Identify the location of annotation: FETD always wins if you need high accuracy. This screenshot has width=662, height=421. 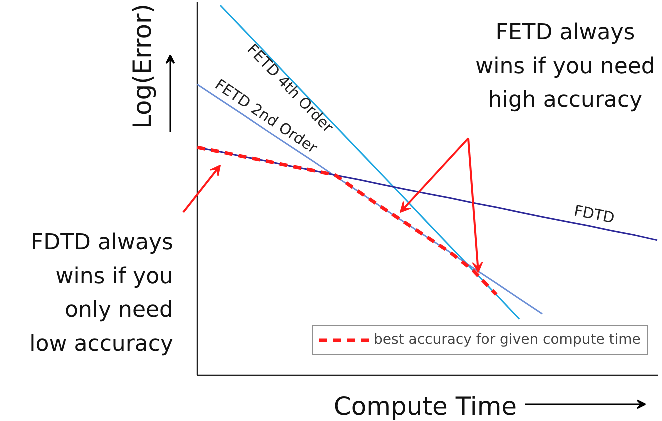
(566, 66).